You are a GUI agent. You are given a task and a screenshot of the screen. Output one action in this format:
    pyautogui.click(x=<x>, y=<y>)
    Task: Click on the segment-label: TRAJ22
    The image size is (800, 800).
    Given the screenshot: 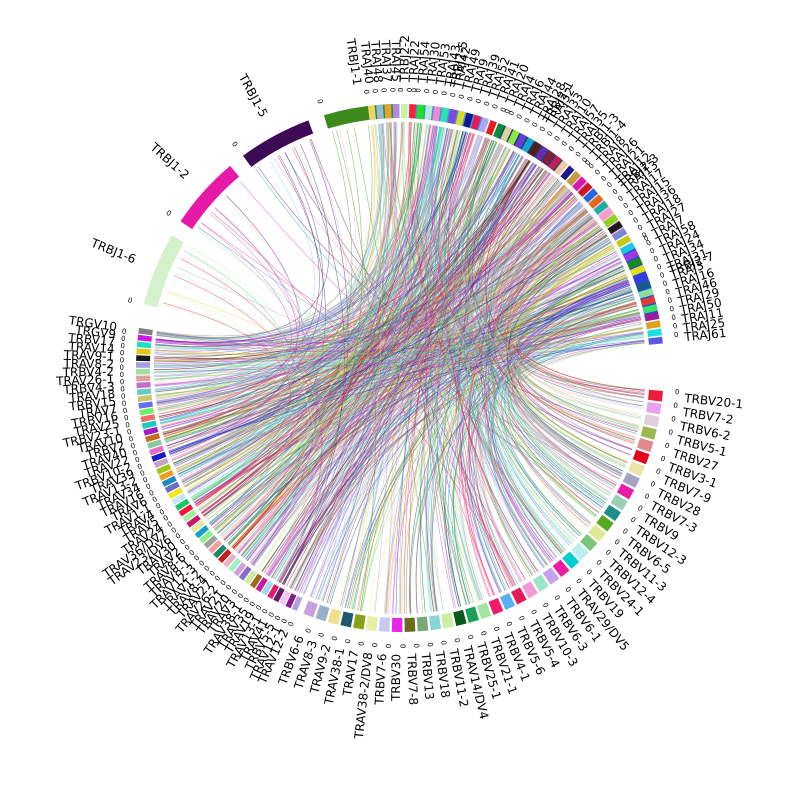 What is the action you would take?
    pyautogui.click(x=414, y=62)
    